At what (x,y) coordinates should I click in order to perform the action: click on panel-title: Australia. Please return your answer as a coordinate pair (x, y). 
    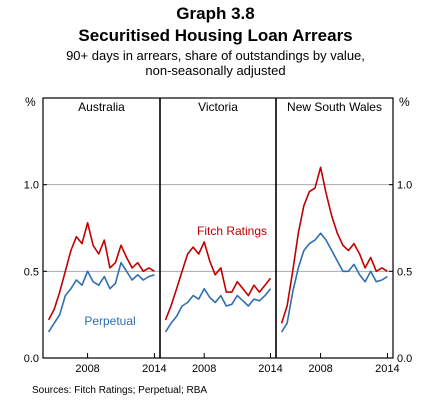
    Looking at the image, I should click on (101, 107).